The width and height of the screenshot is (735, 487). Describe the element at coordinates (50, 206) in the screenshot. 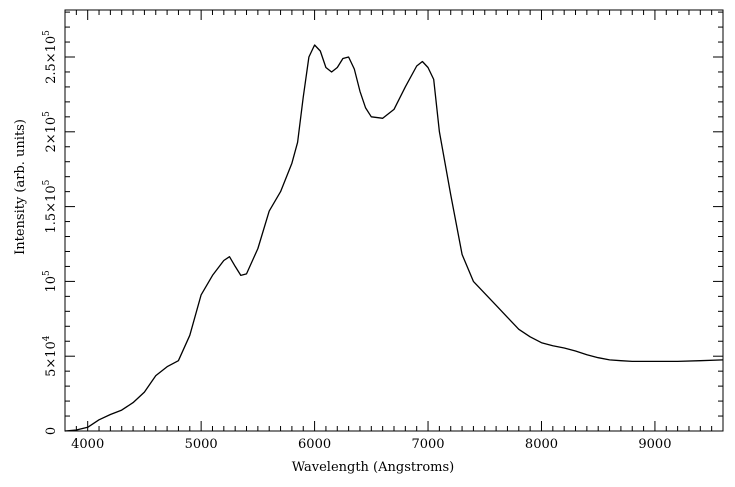

I see `y-tick-label: 1.5×105` at that location.